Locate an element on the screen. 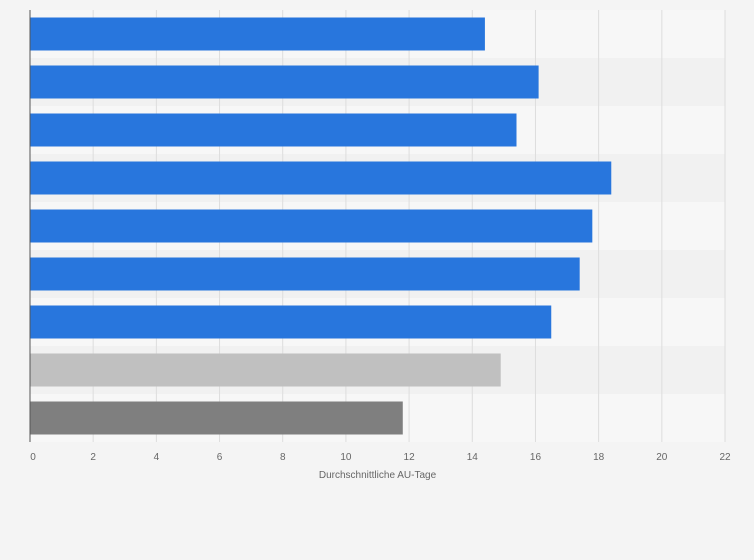  x-tick-label: 14 is located at coordinates (473, 457).